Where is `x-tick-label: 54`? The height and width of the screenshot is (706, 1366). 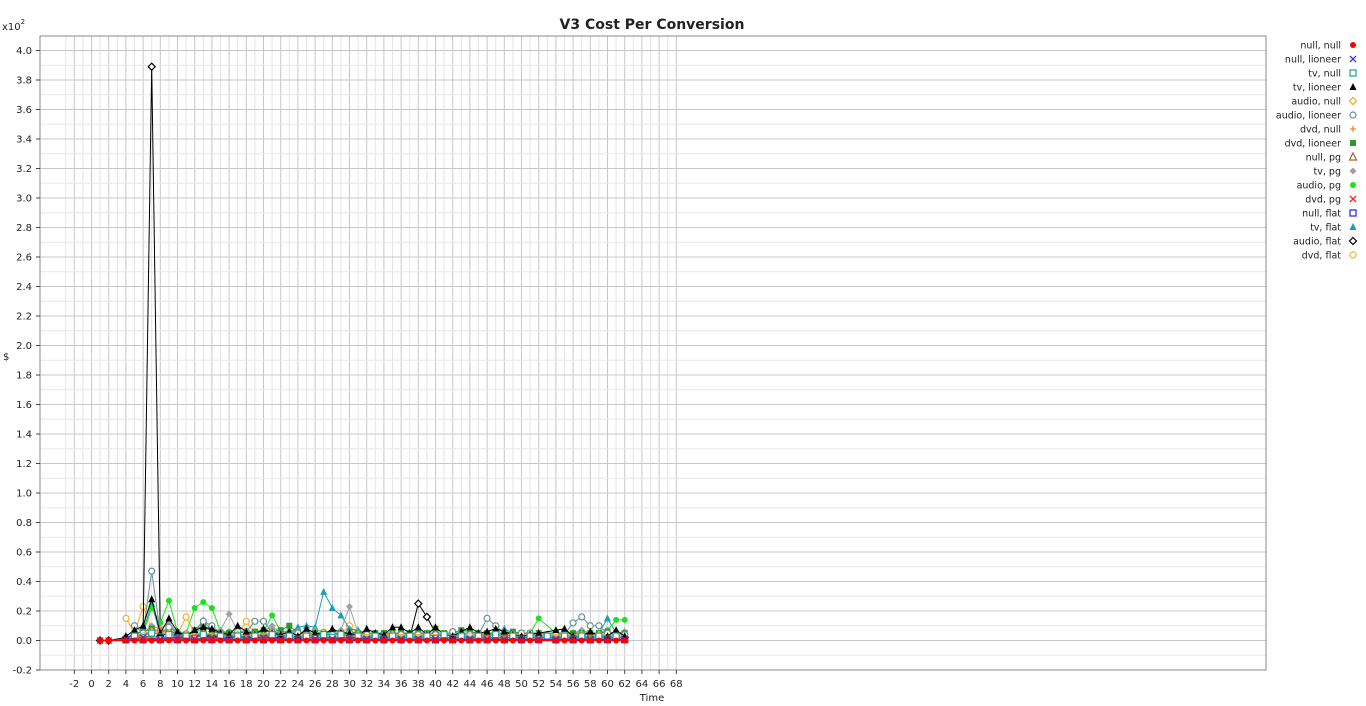
x-tick-label: 54 is located at coordinates (556, 684).